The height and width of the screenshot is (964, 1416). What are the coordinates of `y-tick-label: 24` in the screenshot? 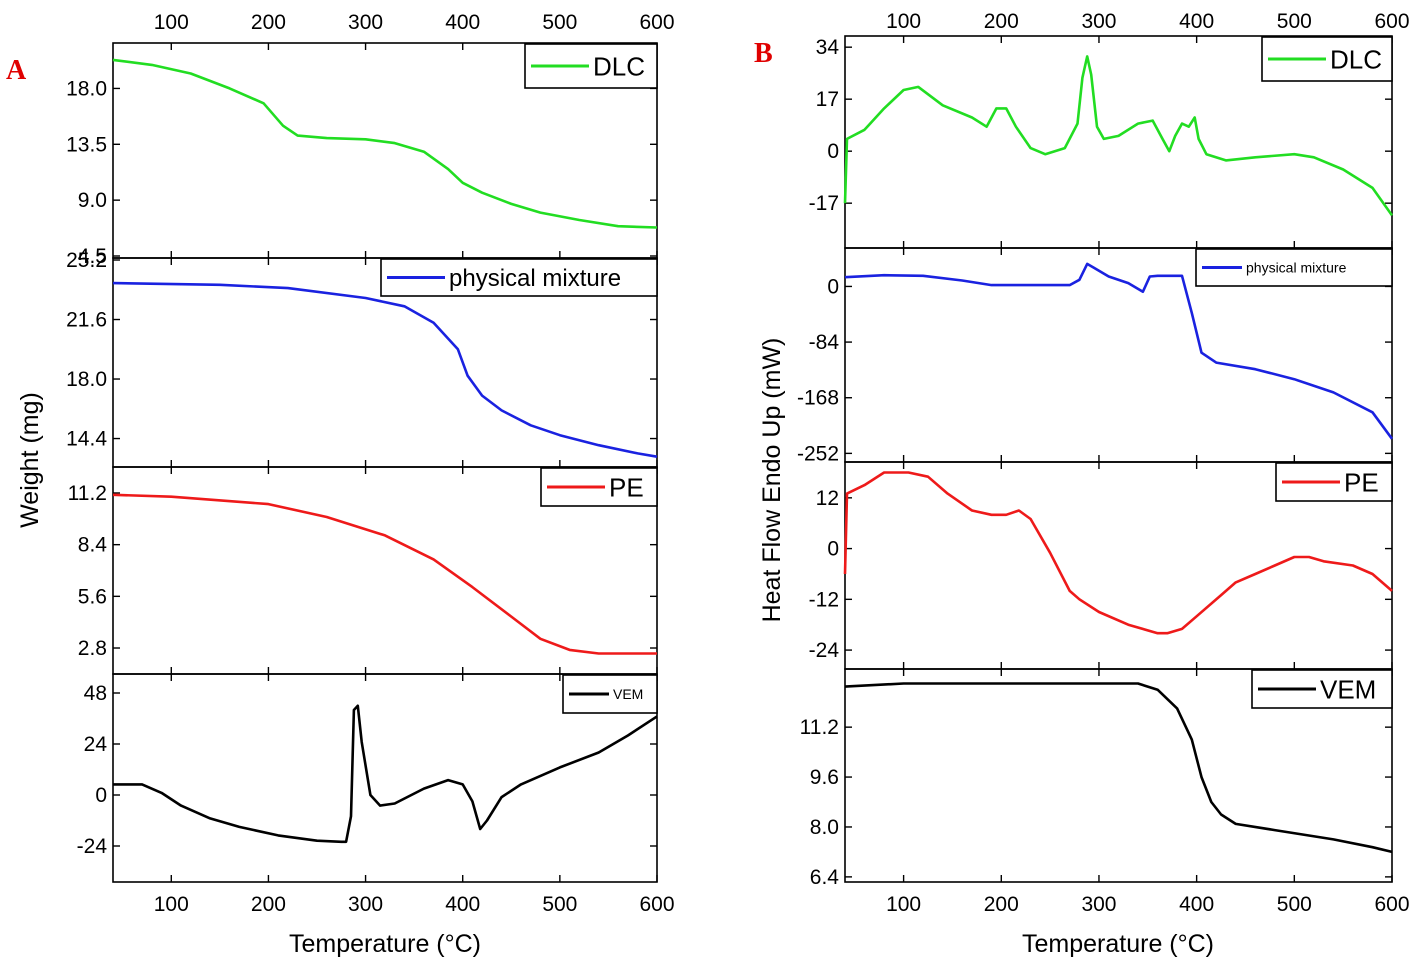 It's located at (96, 744).